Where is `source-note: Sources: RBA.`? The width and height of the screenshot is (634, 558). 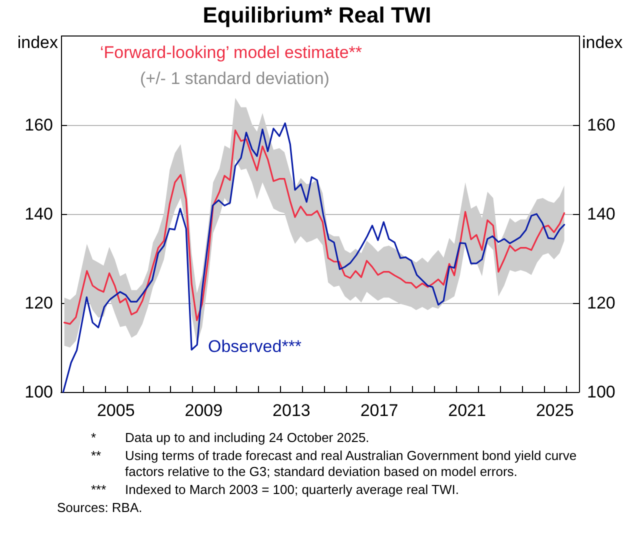 source-note: Sources: RBA. is located at coordinates (100, 508).